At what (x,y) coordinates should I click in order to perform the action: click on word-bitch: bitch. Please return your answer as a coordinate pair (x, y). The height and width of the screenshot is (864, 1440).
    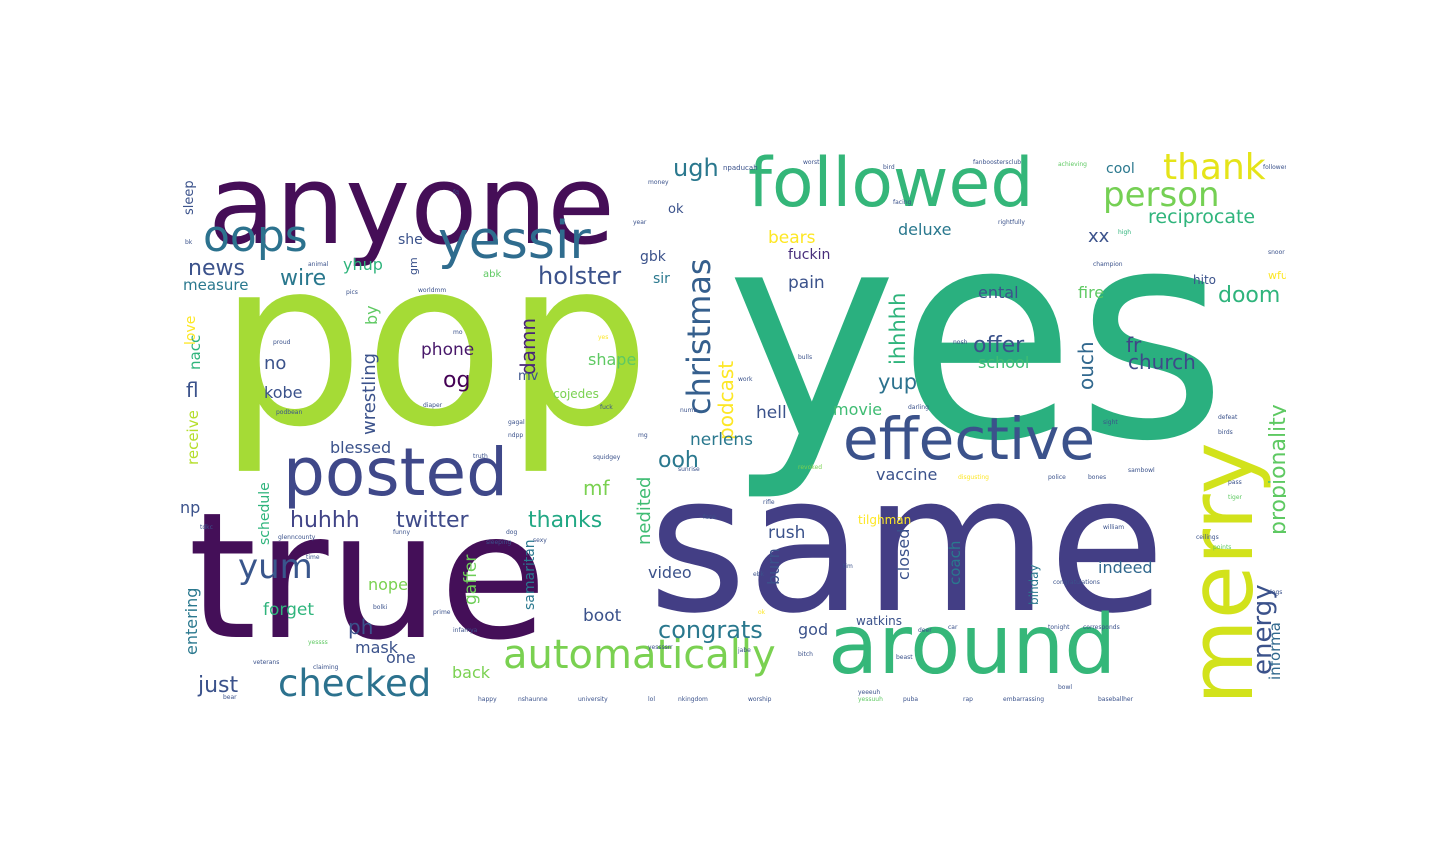
    Looking at the image, I should click on (805, 654).